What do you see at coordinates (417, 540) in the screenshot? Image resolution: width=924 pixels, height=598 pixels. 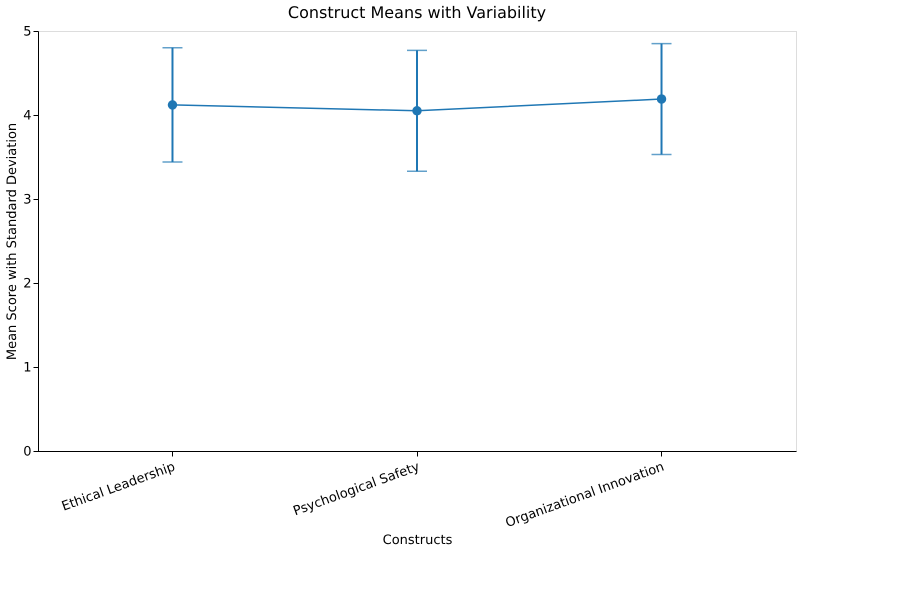 I see `x-axis-title: Constructs` at bounding box center [417, 540].